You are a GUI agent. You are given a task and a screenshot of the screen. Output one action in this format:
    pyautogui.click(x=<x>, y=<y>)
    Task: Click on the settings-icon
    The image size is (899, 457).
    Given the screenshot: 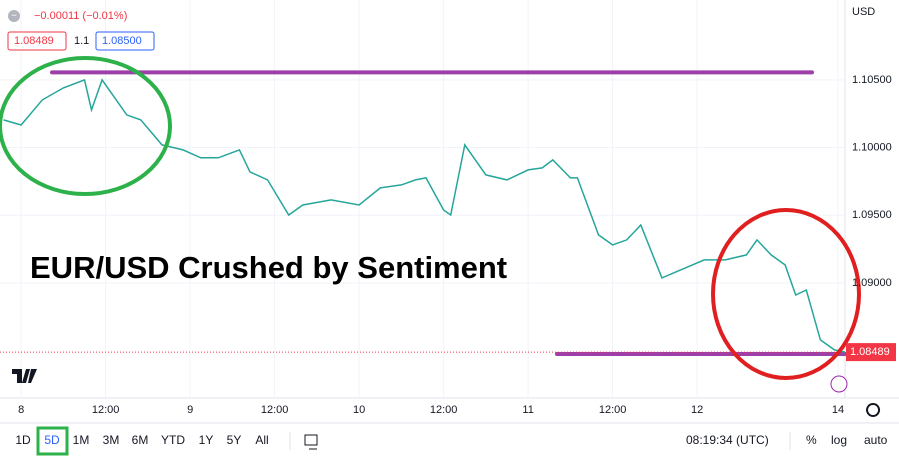 What is the action you would take?
    pyautogui.click(x=873, y=410)
    